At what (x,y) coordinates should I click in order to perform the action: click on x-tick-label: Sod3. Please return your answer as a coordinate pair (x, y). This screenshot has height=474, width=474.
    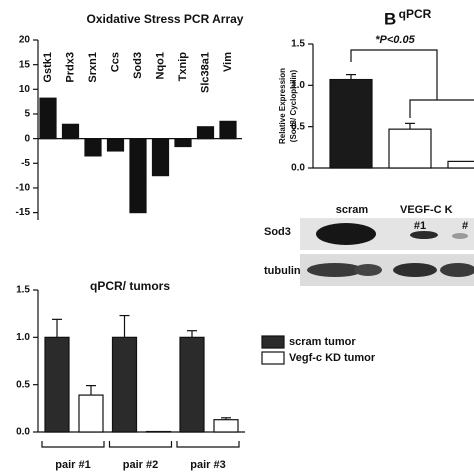
    Looking at the image, I should click on (138, 65).